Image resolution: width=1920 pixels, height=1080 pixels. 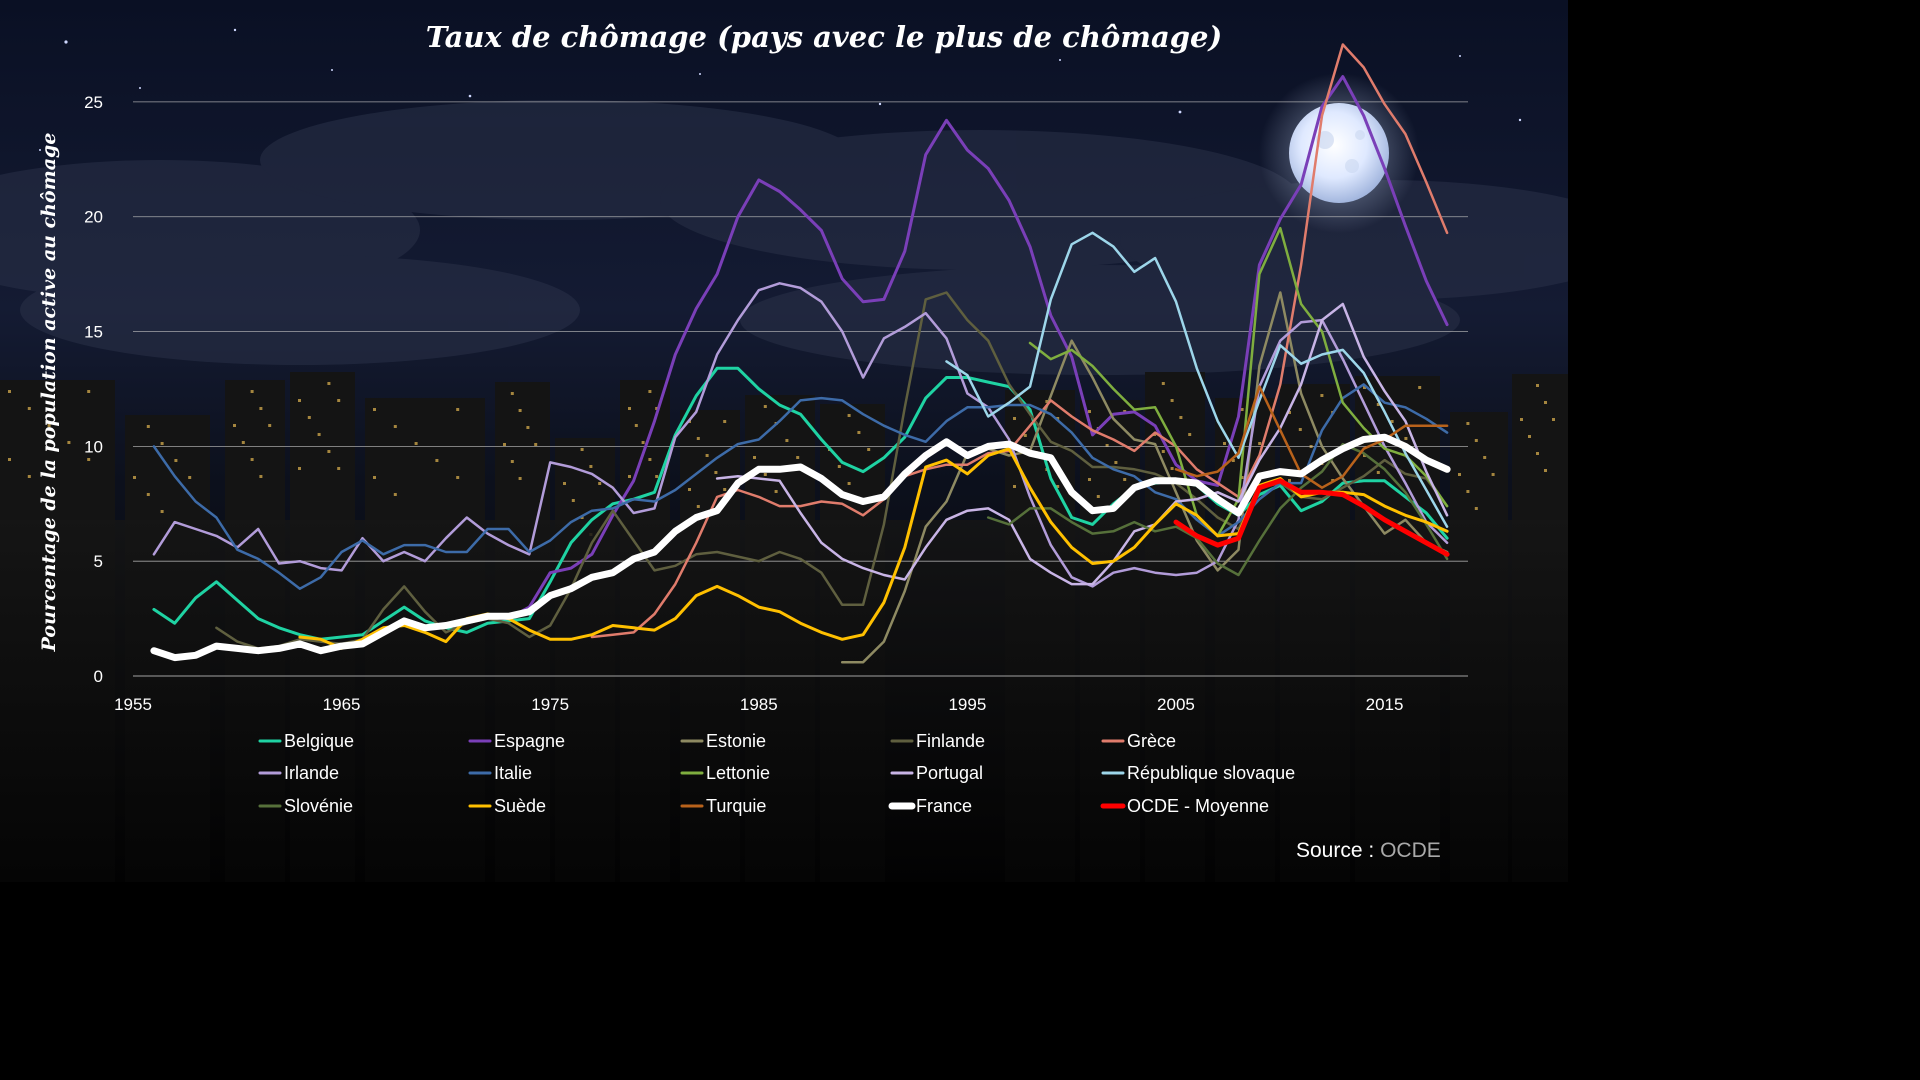 What do you see at coordinates (937, 741) in the screenshot?
I see `legend-item: Finlande` at bounding box center [937, 741].